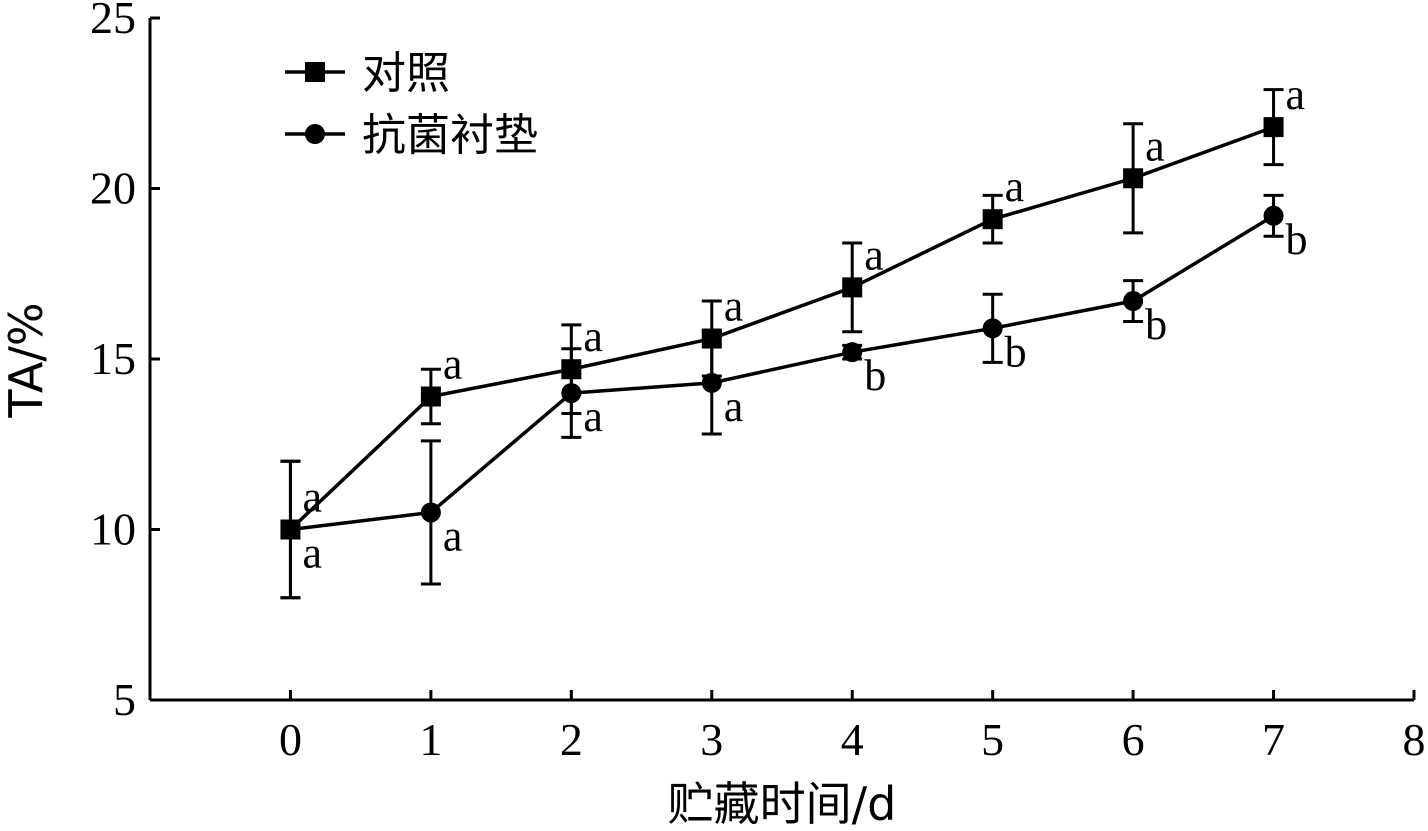 The width and height of the screenshot is (1428, 831). What do you see at coordinates (113, 21) in the screenshot?
I see `y-tick-label: 25` at bounding box center [113, 21].